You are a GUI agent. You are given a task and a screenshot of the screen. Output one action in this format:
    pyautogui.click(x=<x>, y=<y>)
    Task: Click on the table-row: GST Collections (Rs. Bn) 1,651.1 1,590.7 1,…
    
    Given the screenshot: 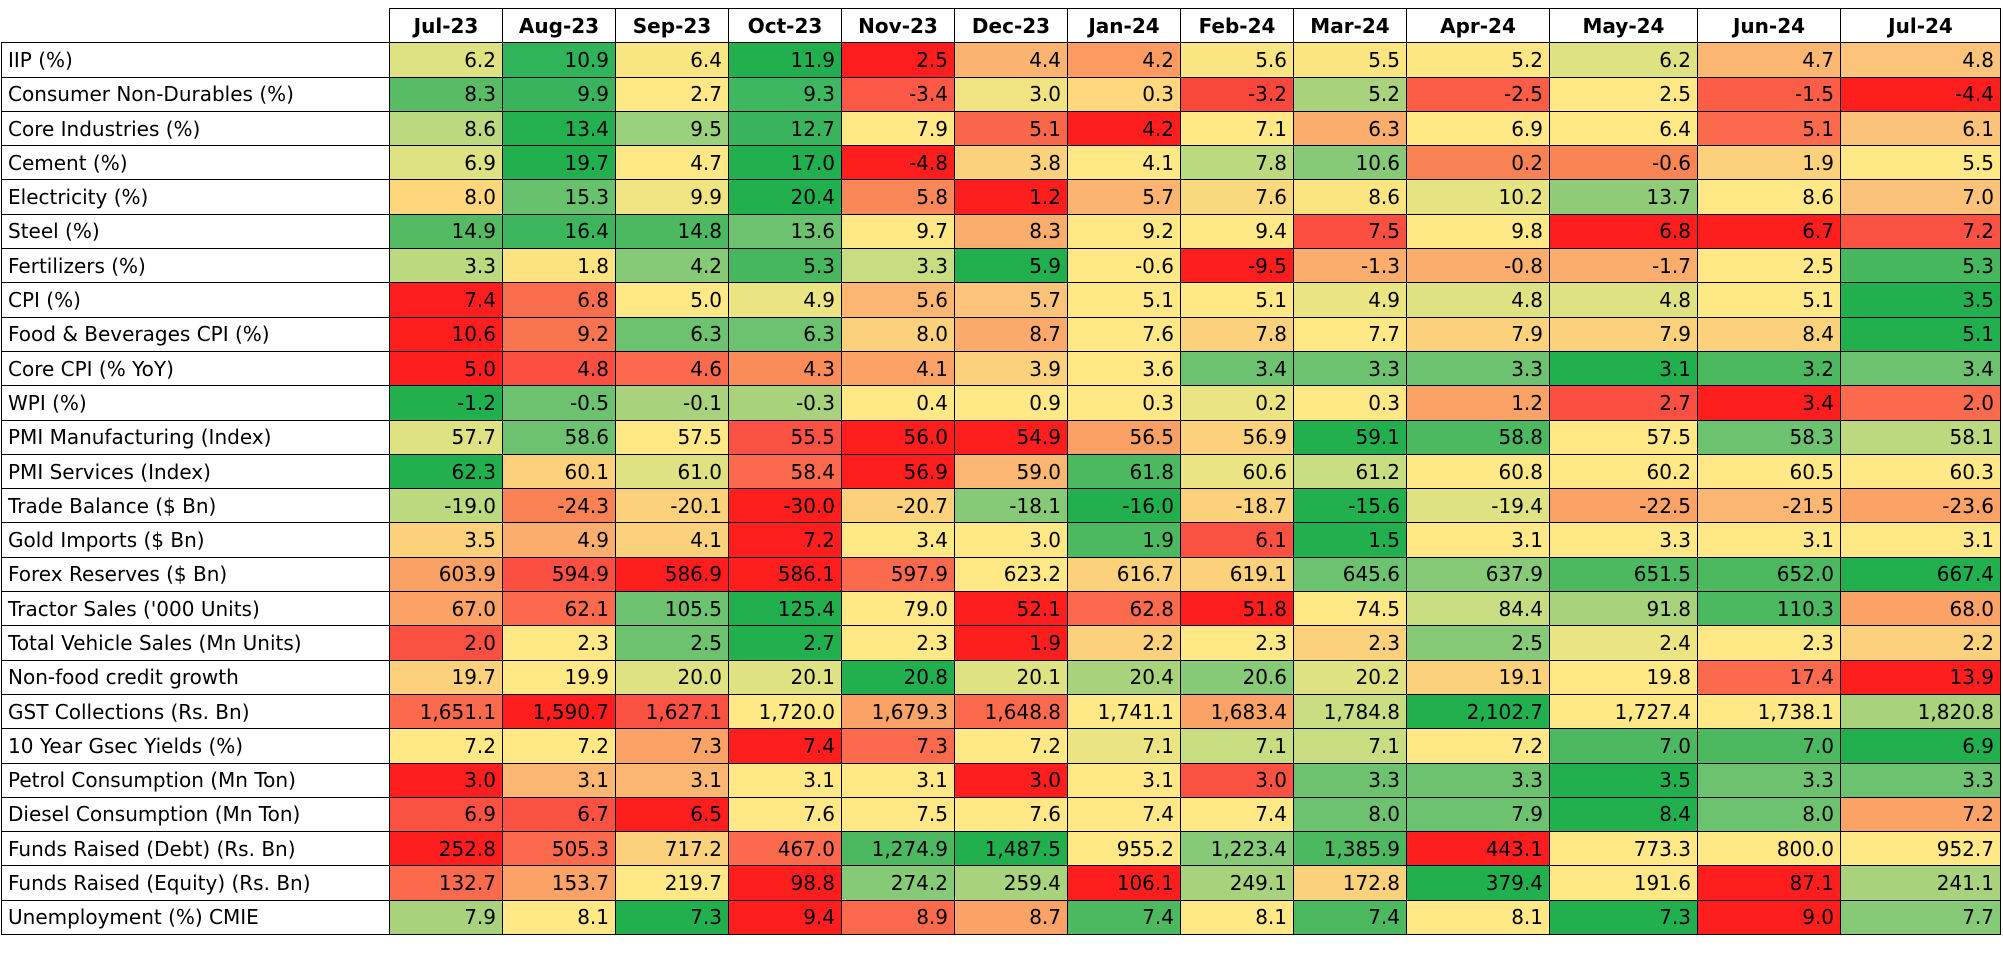 What is the action you would take?
    pyautogui.click(x=1001, y=711)
    